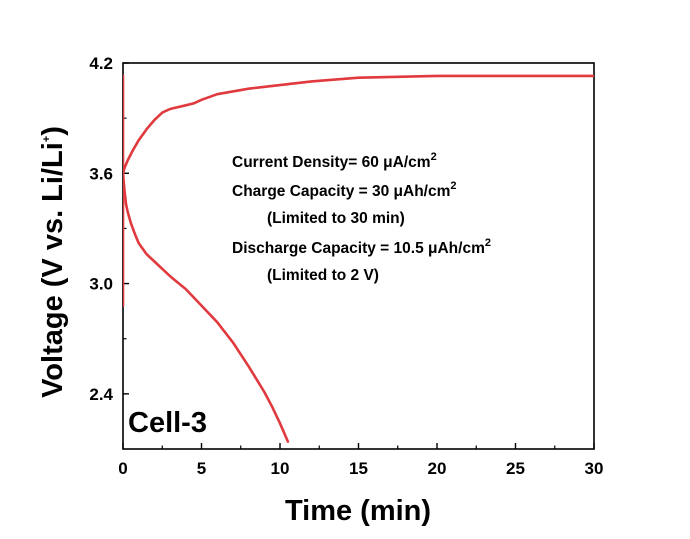  I want to click on y-axis-title-end: ), so click(53, 131).